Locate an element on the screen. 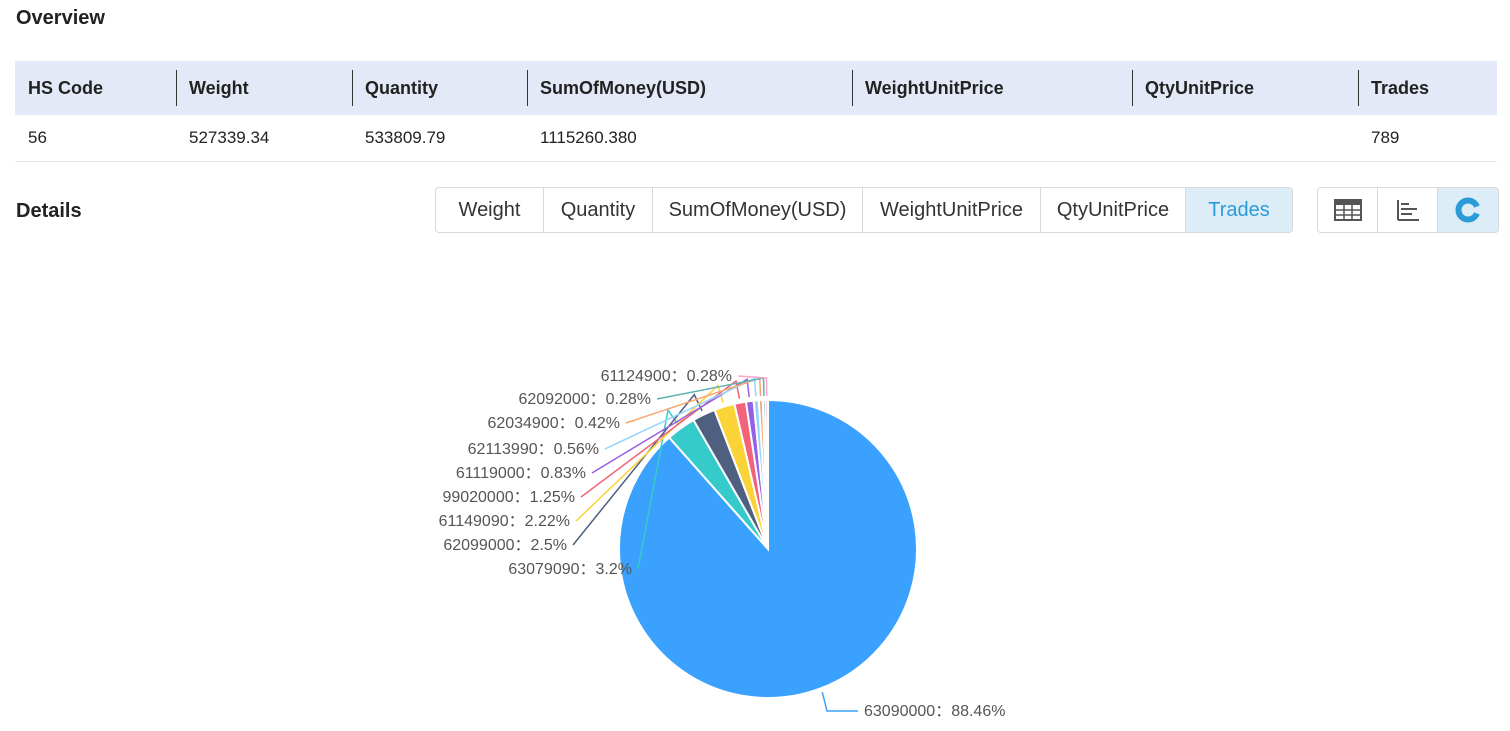 The image size is (1510, 731). pie-chart-icon is located at coordinates (1468, 210).